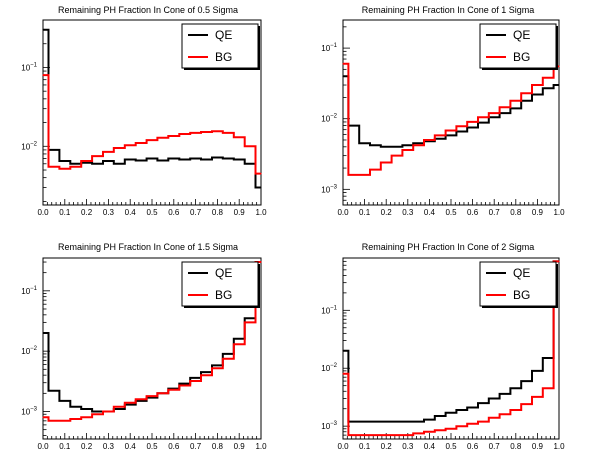 Image resolution: width=596 pixels, height=472 pixels. What do you see at coordinates (218, 212) in the screenshot?
I see `x-tick-label: 0.8` at bounding box center [218, 212].